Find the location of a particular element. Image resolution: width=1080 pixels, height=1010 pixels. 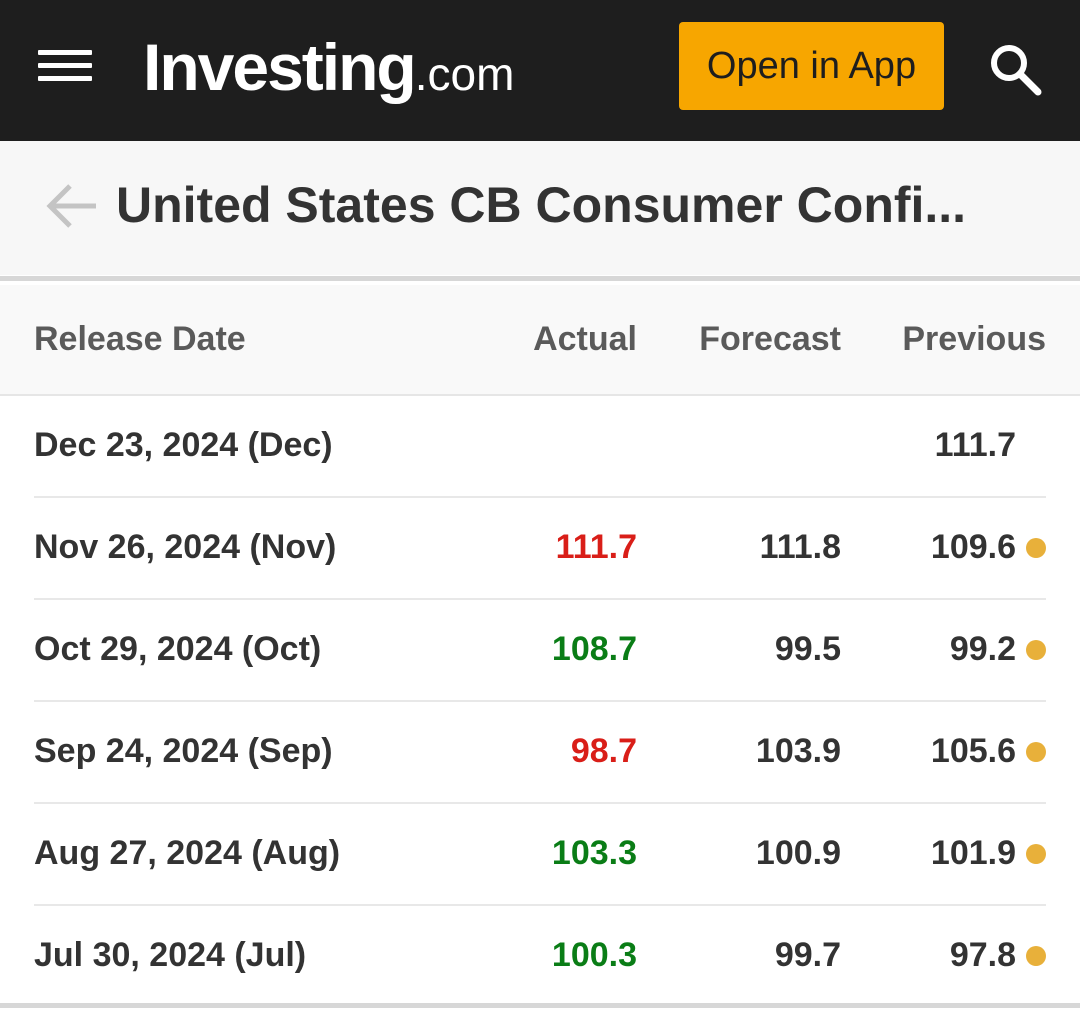

release-date-cell: Aug 27, 2024 (Aug) is located at coordinates (187, 853).